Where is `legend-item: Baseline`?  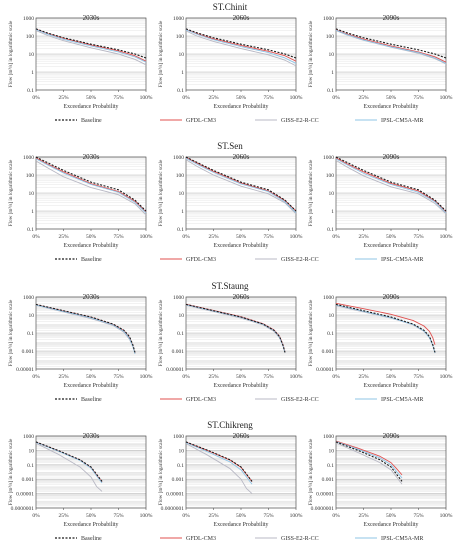
legend-item: Baseline is located at coordinates (78, 121).